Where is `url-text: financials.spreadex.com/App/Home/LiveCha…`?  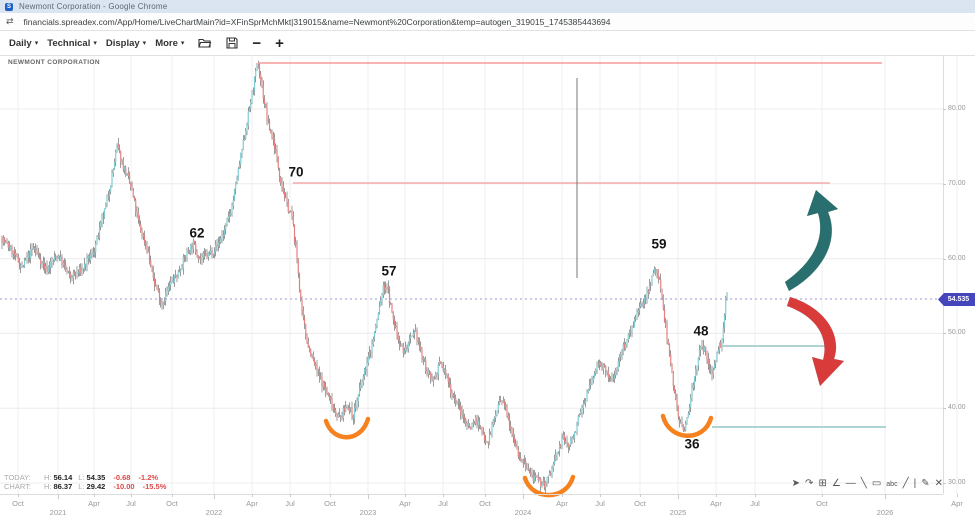 url-text: financials.spreadex.com/App/Home/LiveCha… is located at coordinates (317, 21).